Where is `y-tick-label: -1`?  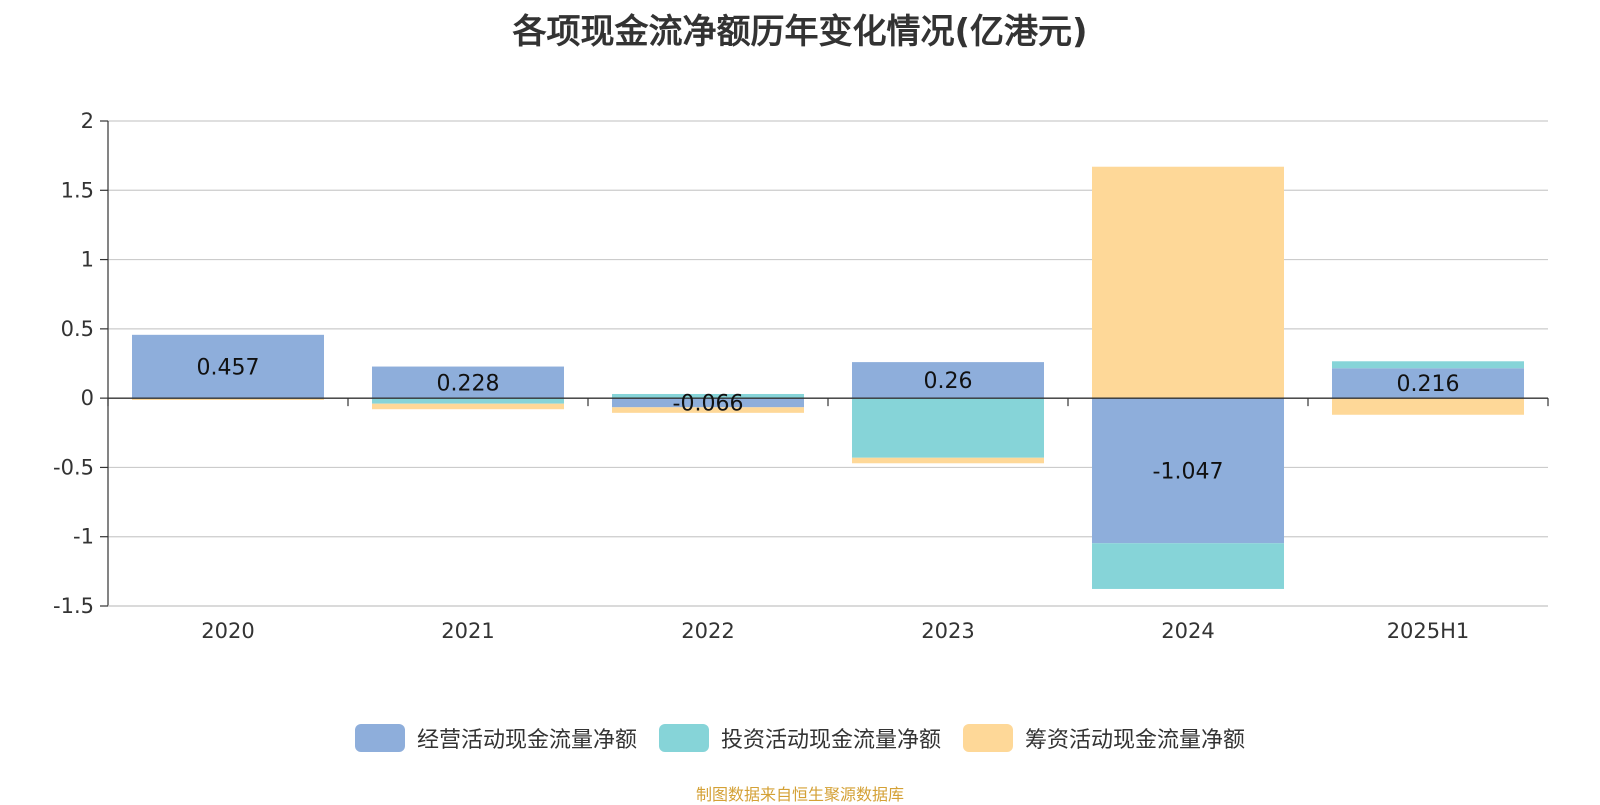
y-tick-label: -1 is located at coordinates (83, 537).